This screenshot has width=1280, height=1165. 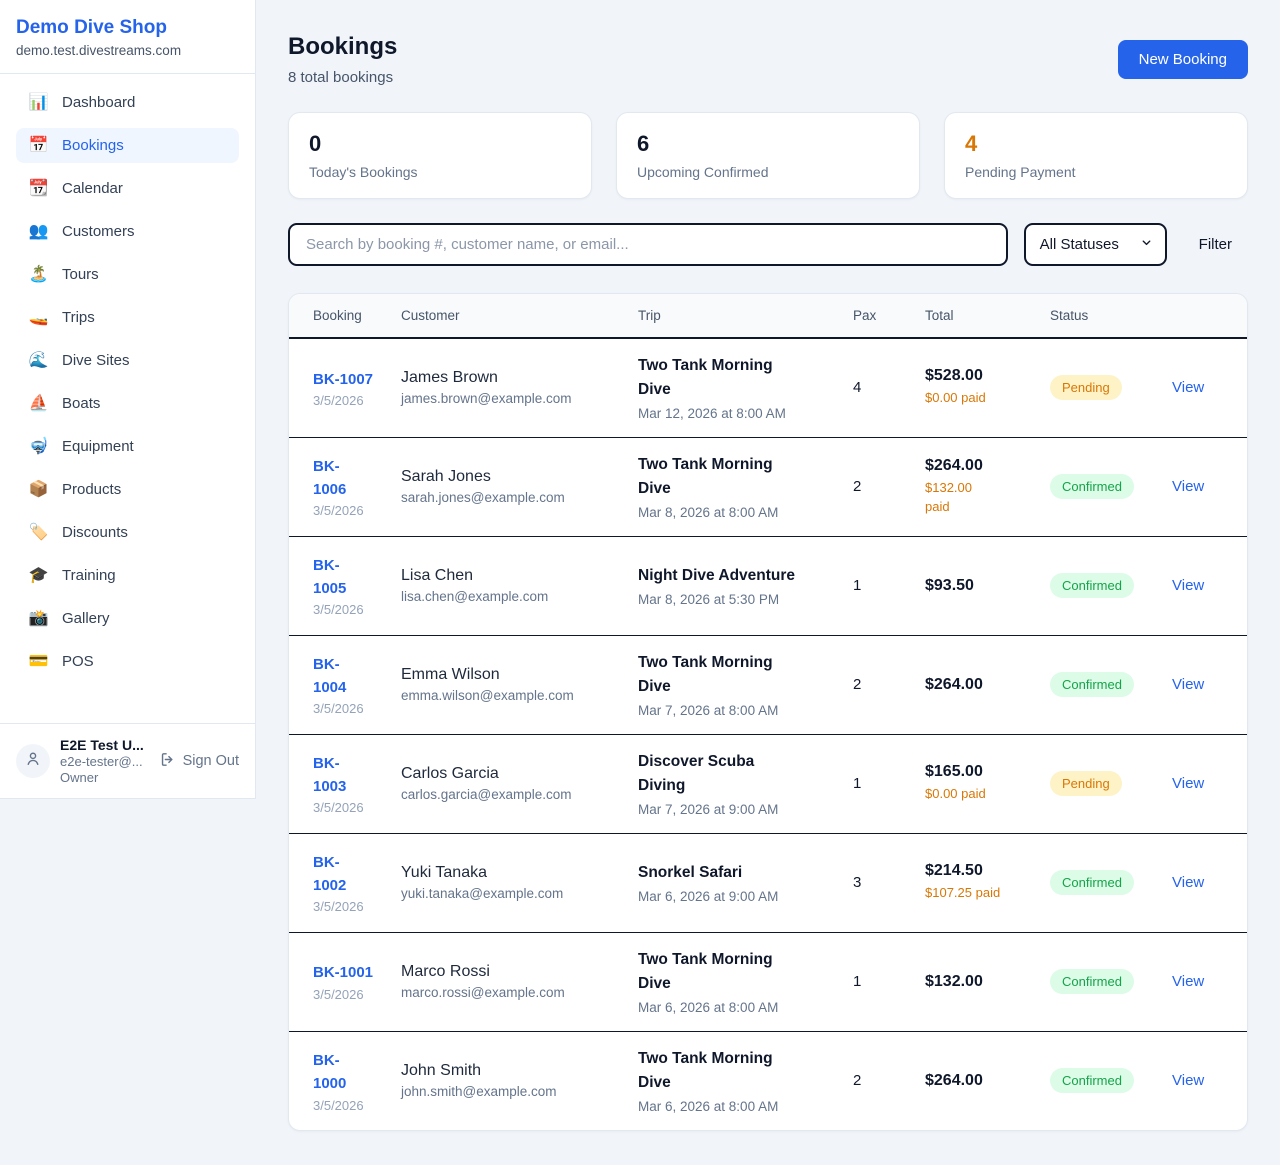 I want to click on sidebar-item-products: 📦 Products, so click(x=127, y=489).